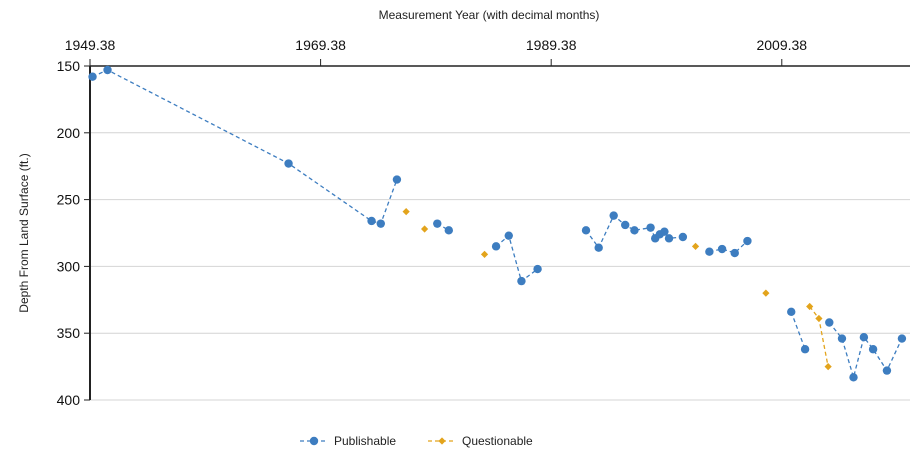 The width and height of the screenshot is (924, 456). Describe the element at coordinates (69, 333) in the screenshot. I see `y-tick-label-350: 350` at that location.